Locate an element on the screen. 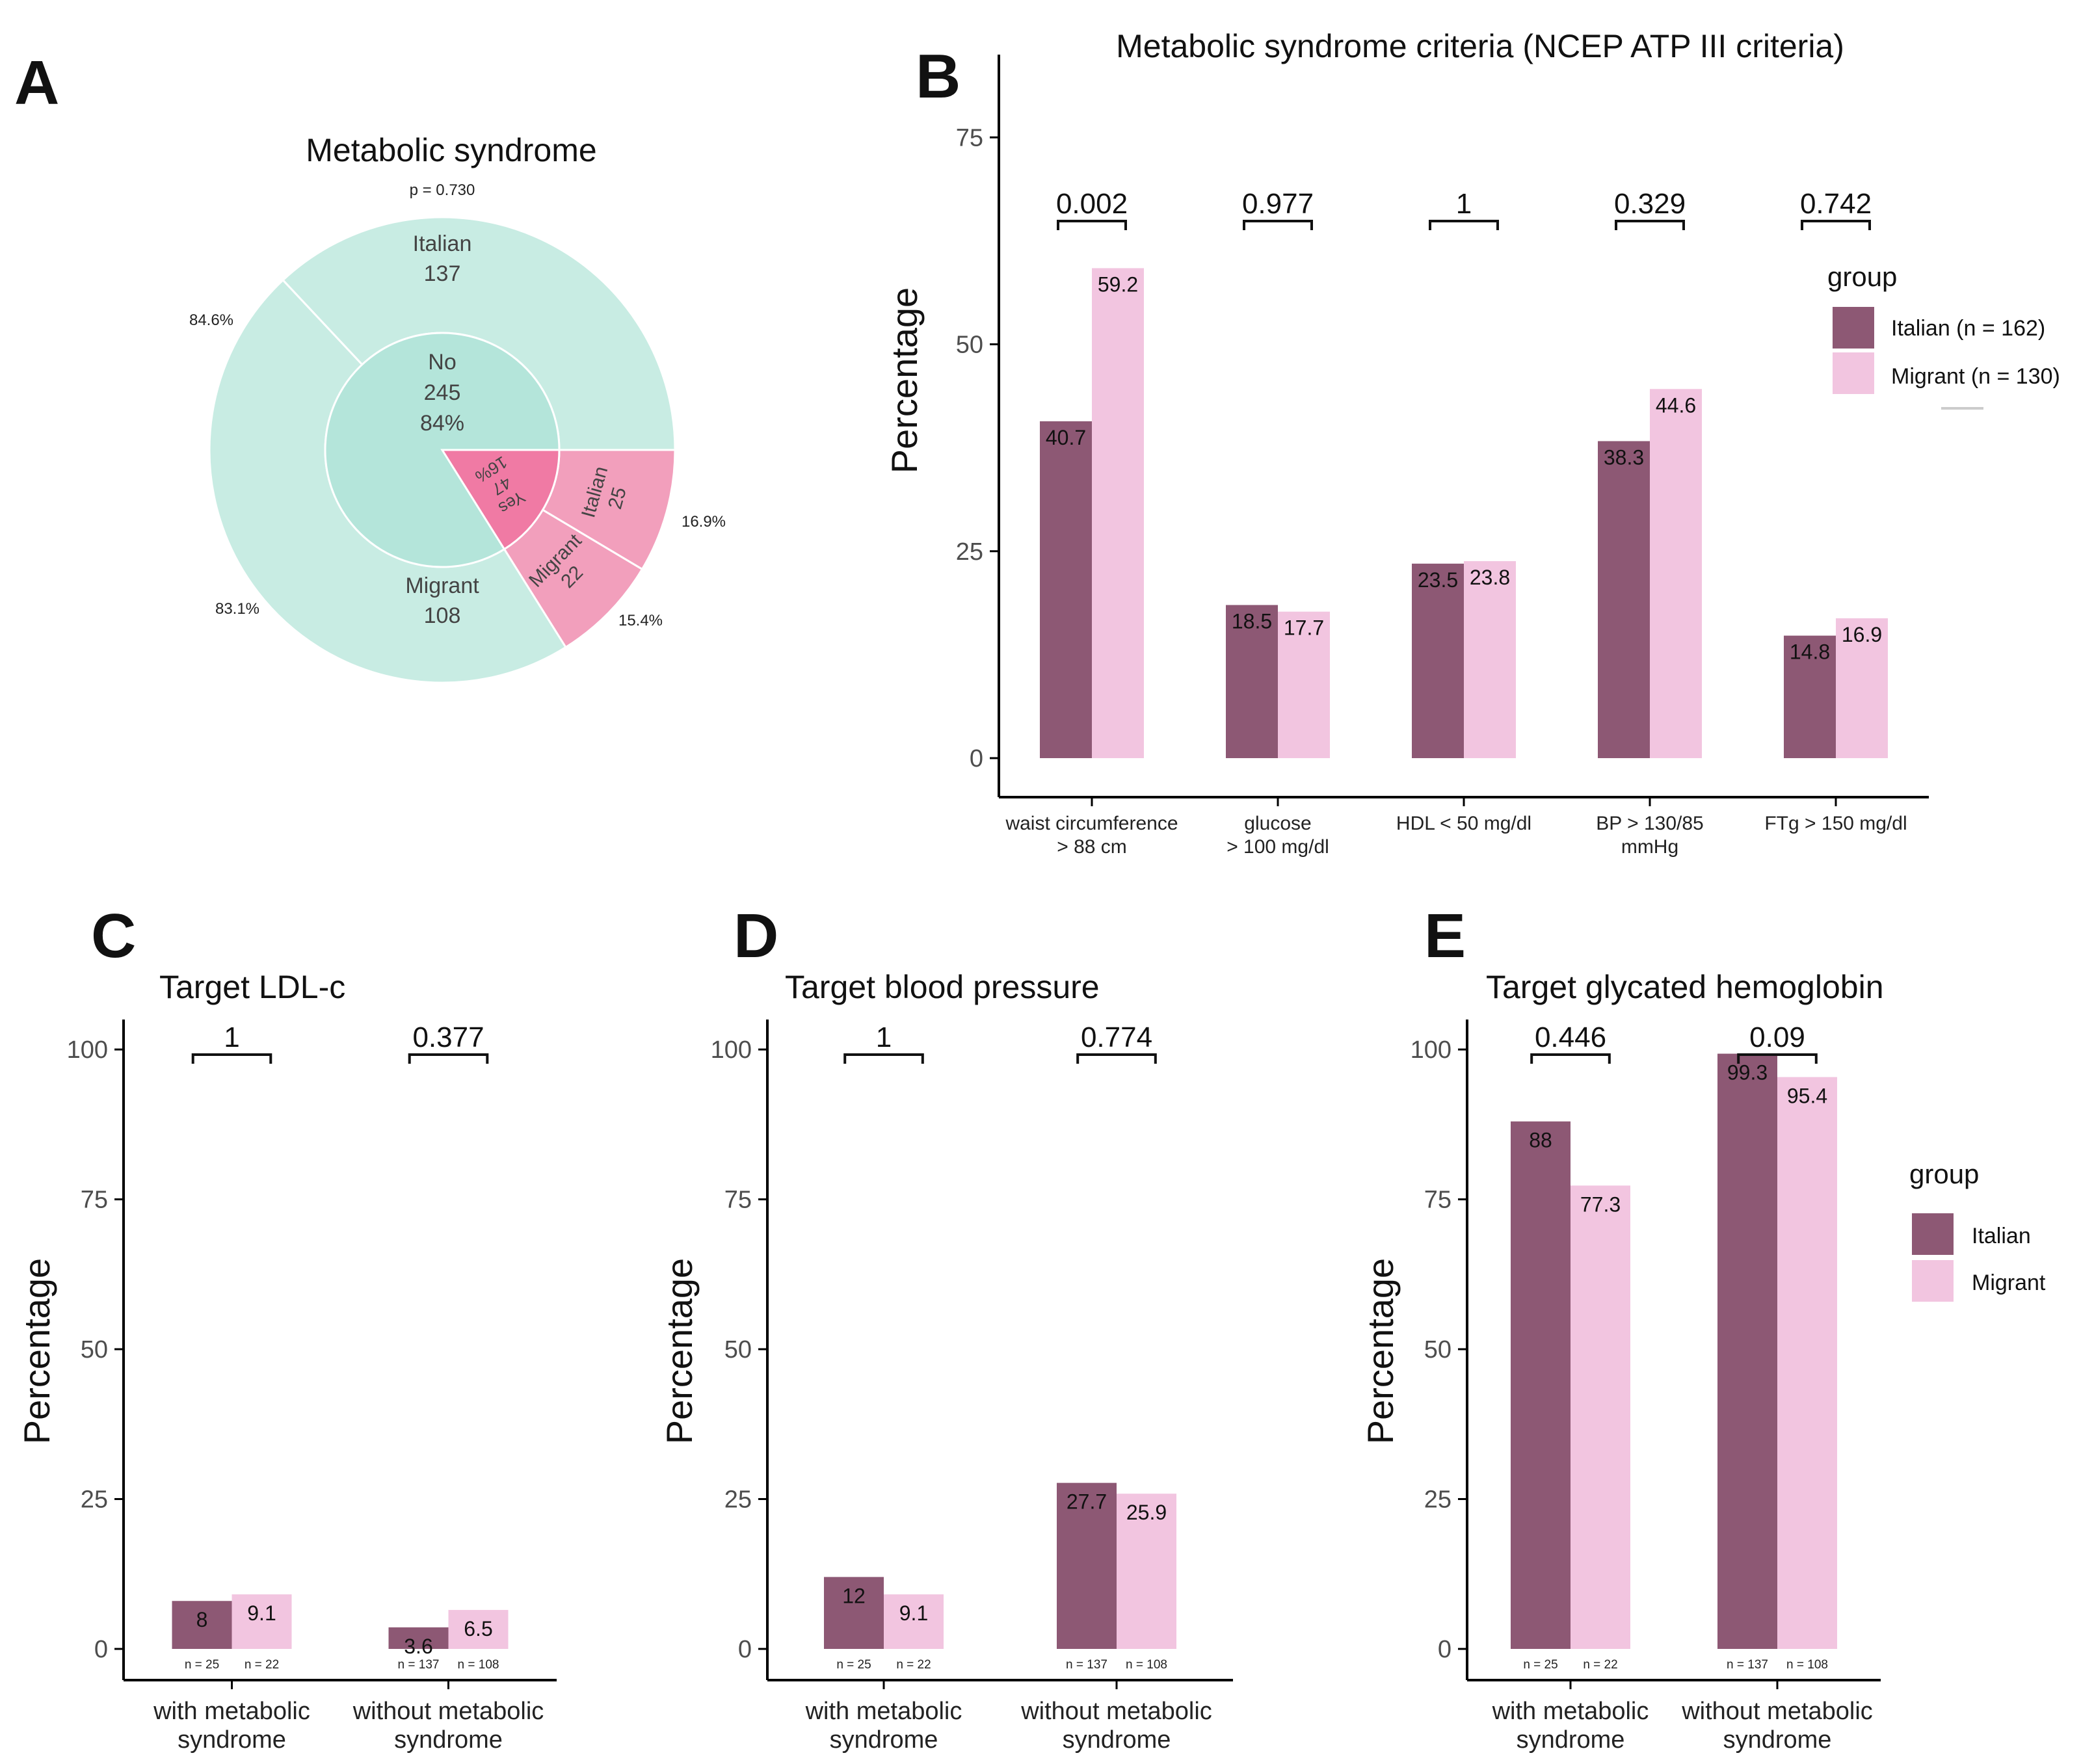 This screenshot has width=2081, height=1764. bar-value-label: 40.7 is located at coordinates (1066, 438).